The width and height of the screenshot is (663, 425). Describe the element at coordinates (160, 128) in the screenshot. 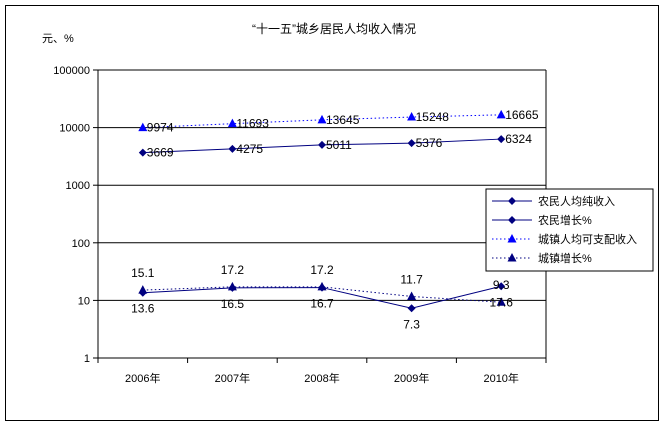

I see `data-label: 9974` at that location.